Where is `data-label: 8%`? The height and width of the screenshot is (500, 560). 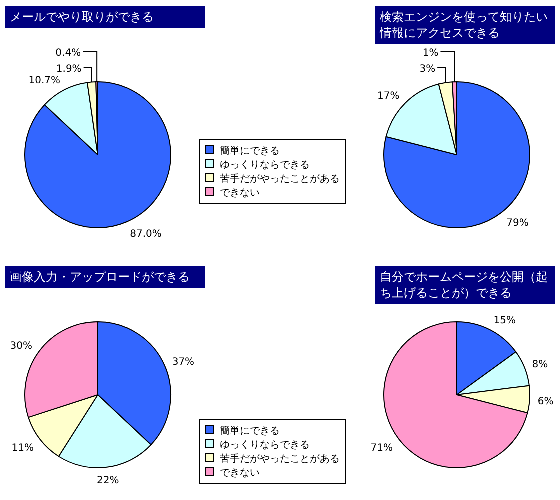 data-label: 8% is located at coordinates (540, 365).